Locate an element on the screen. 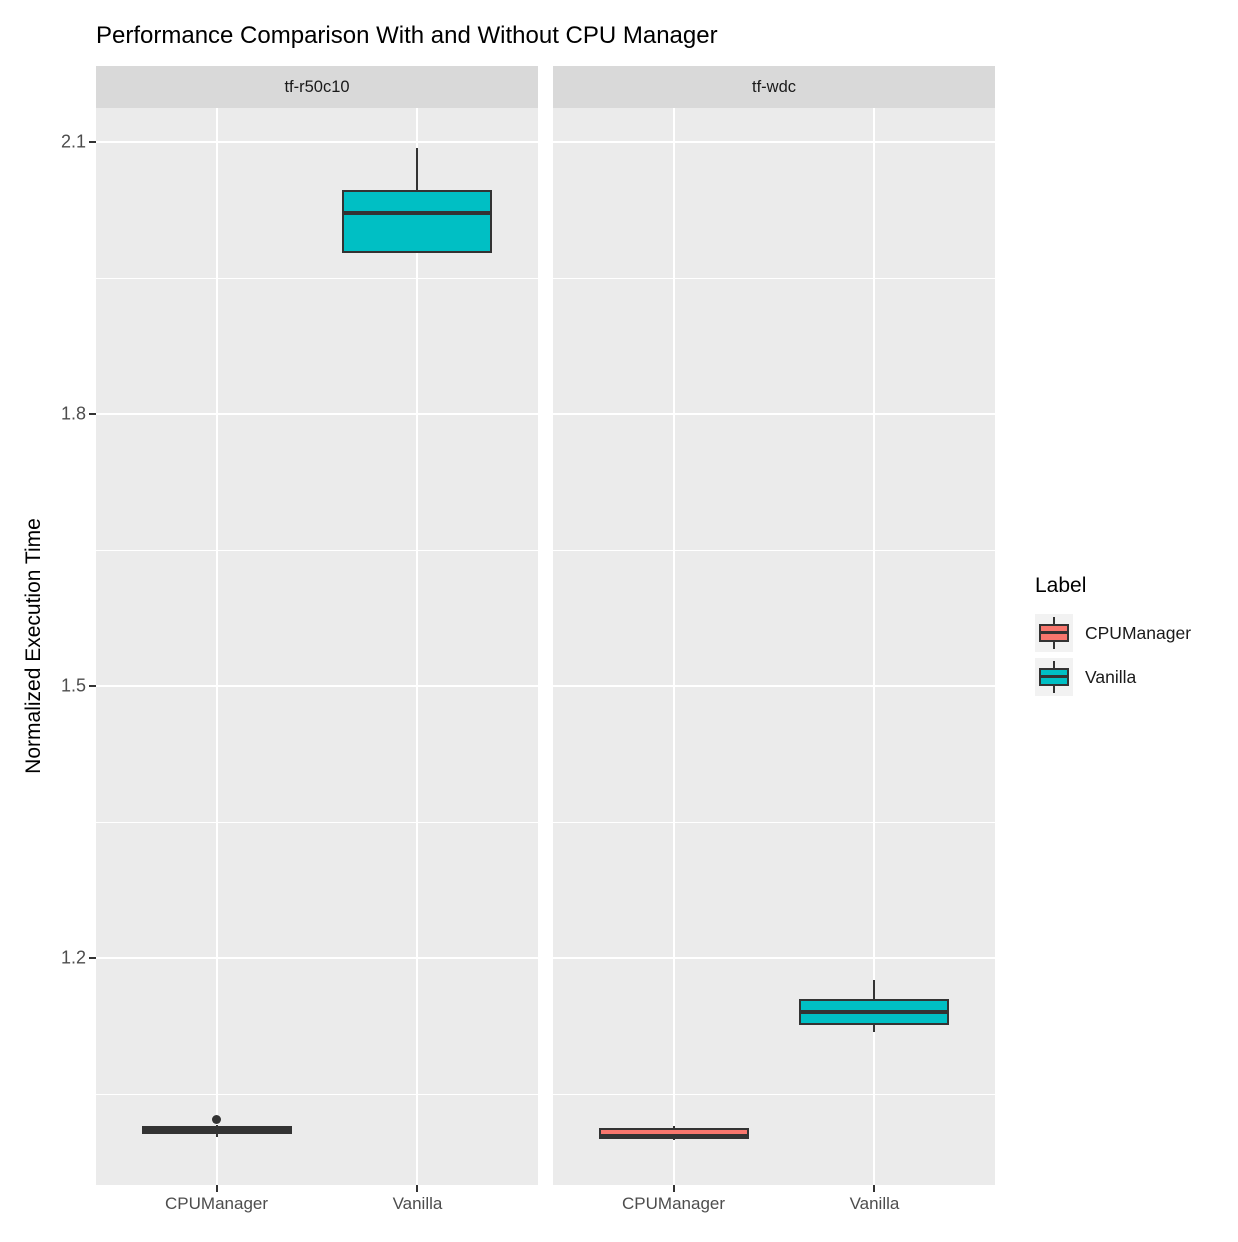 The width and height of the screenshot is (1238, 1242). legend-label: CPUManager is located at coordinates (1138, 632).